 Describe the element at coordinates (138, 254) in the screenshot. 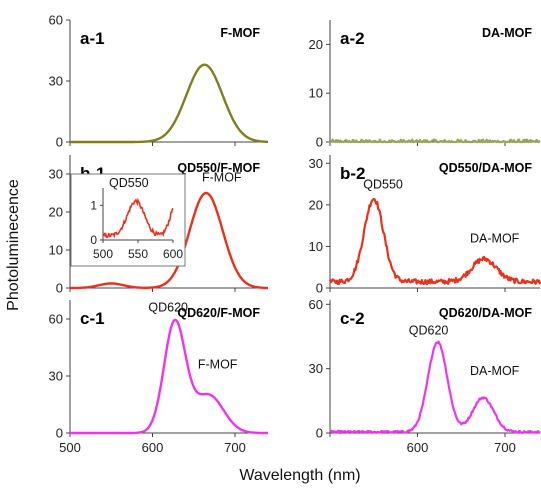

I see `inset-x-tick-label: 550` at that location.